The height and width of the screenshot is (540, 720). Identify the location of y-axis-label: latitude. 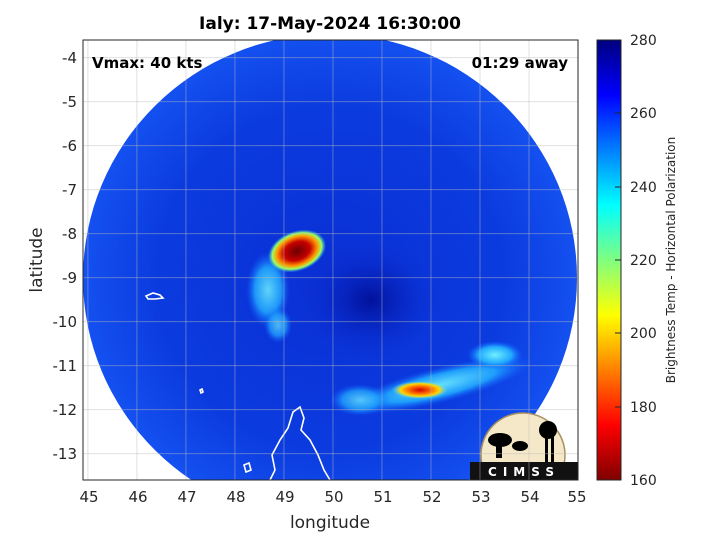
(37, 259).